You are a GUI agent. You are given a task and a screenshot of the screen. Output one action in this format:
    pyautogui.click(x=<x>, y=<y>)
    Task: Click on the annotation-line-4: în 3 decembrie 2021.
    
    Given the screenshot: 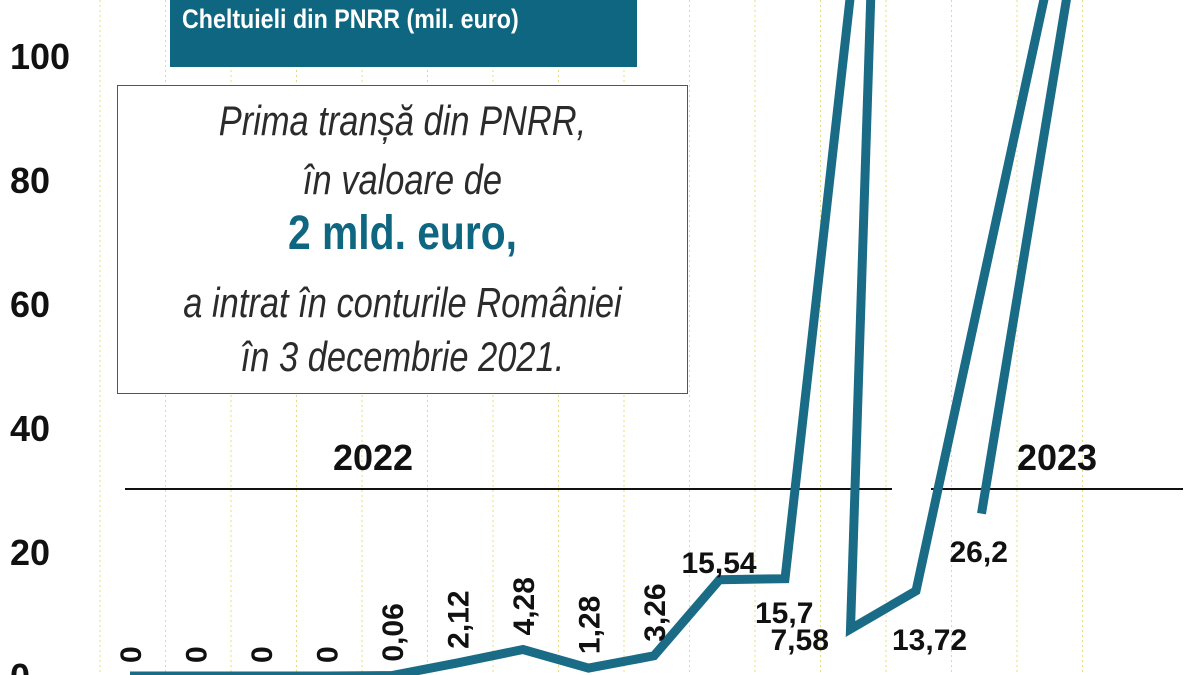 What is the action you would take?
    pyautogui.click(x=402, y=356)
    